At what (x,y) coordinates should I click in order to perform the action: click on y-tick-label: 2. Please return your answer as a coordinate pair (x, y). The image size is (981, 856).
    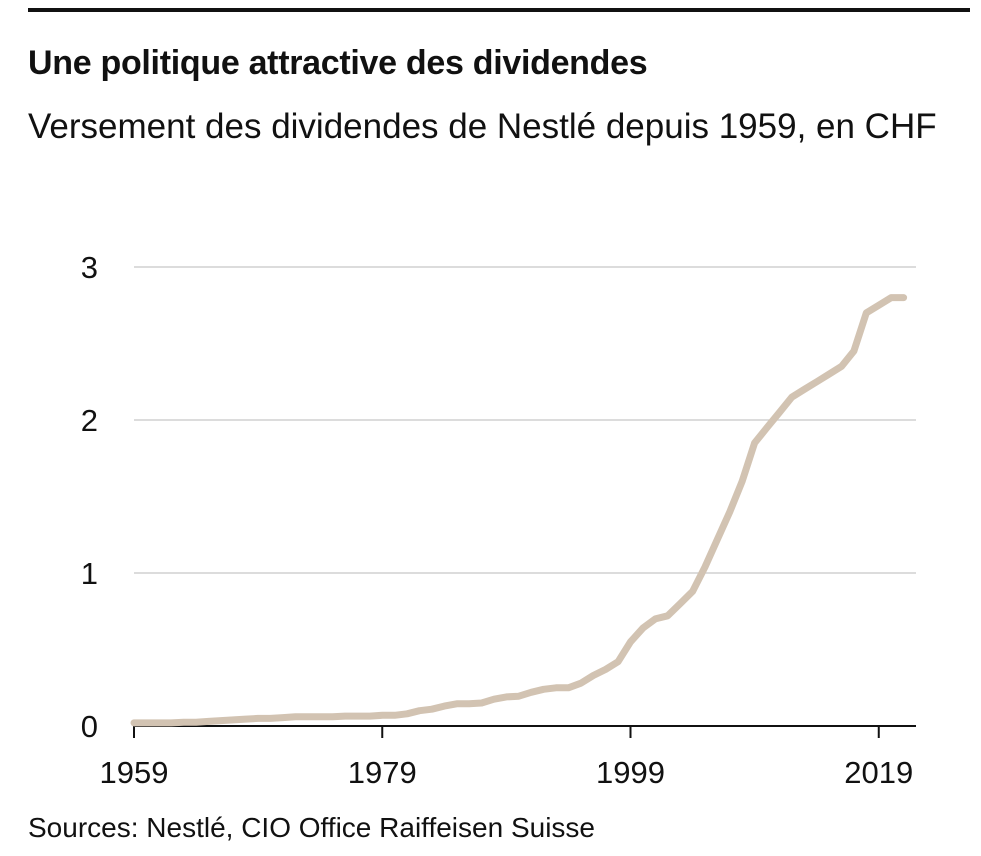
    Looking at the image, I should click on (89, 420).